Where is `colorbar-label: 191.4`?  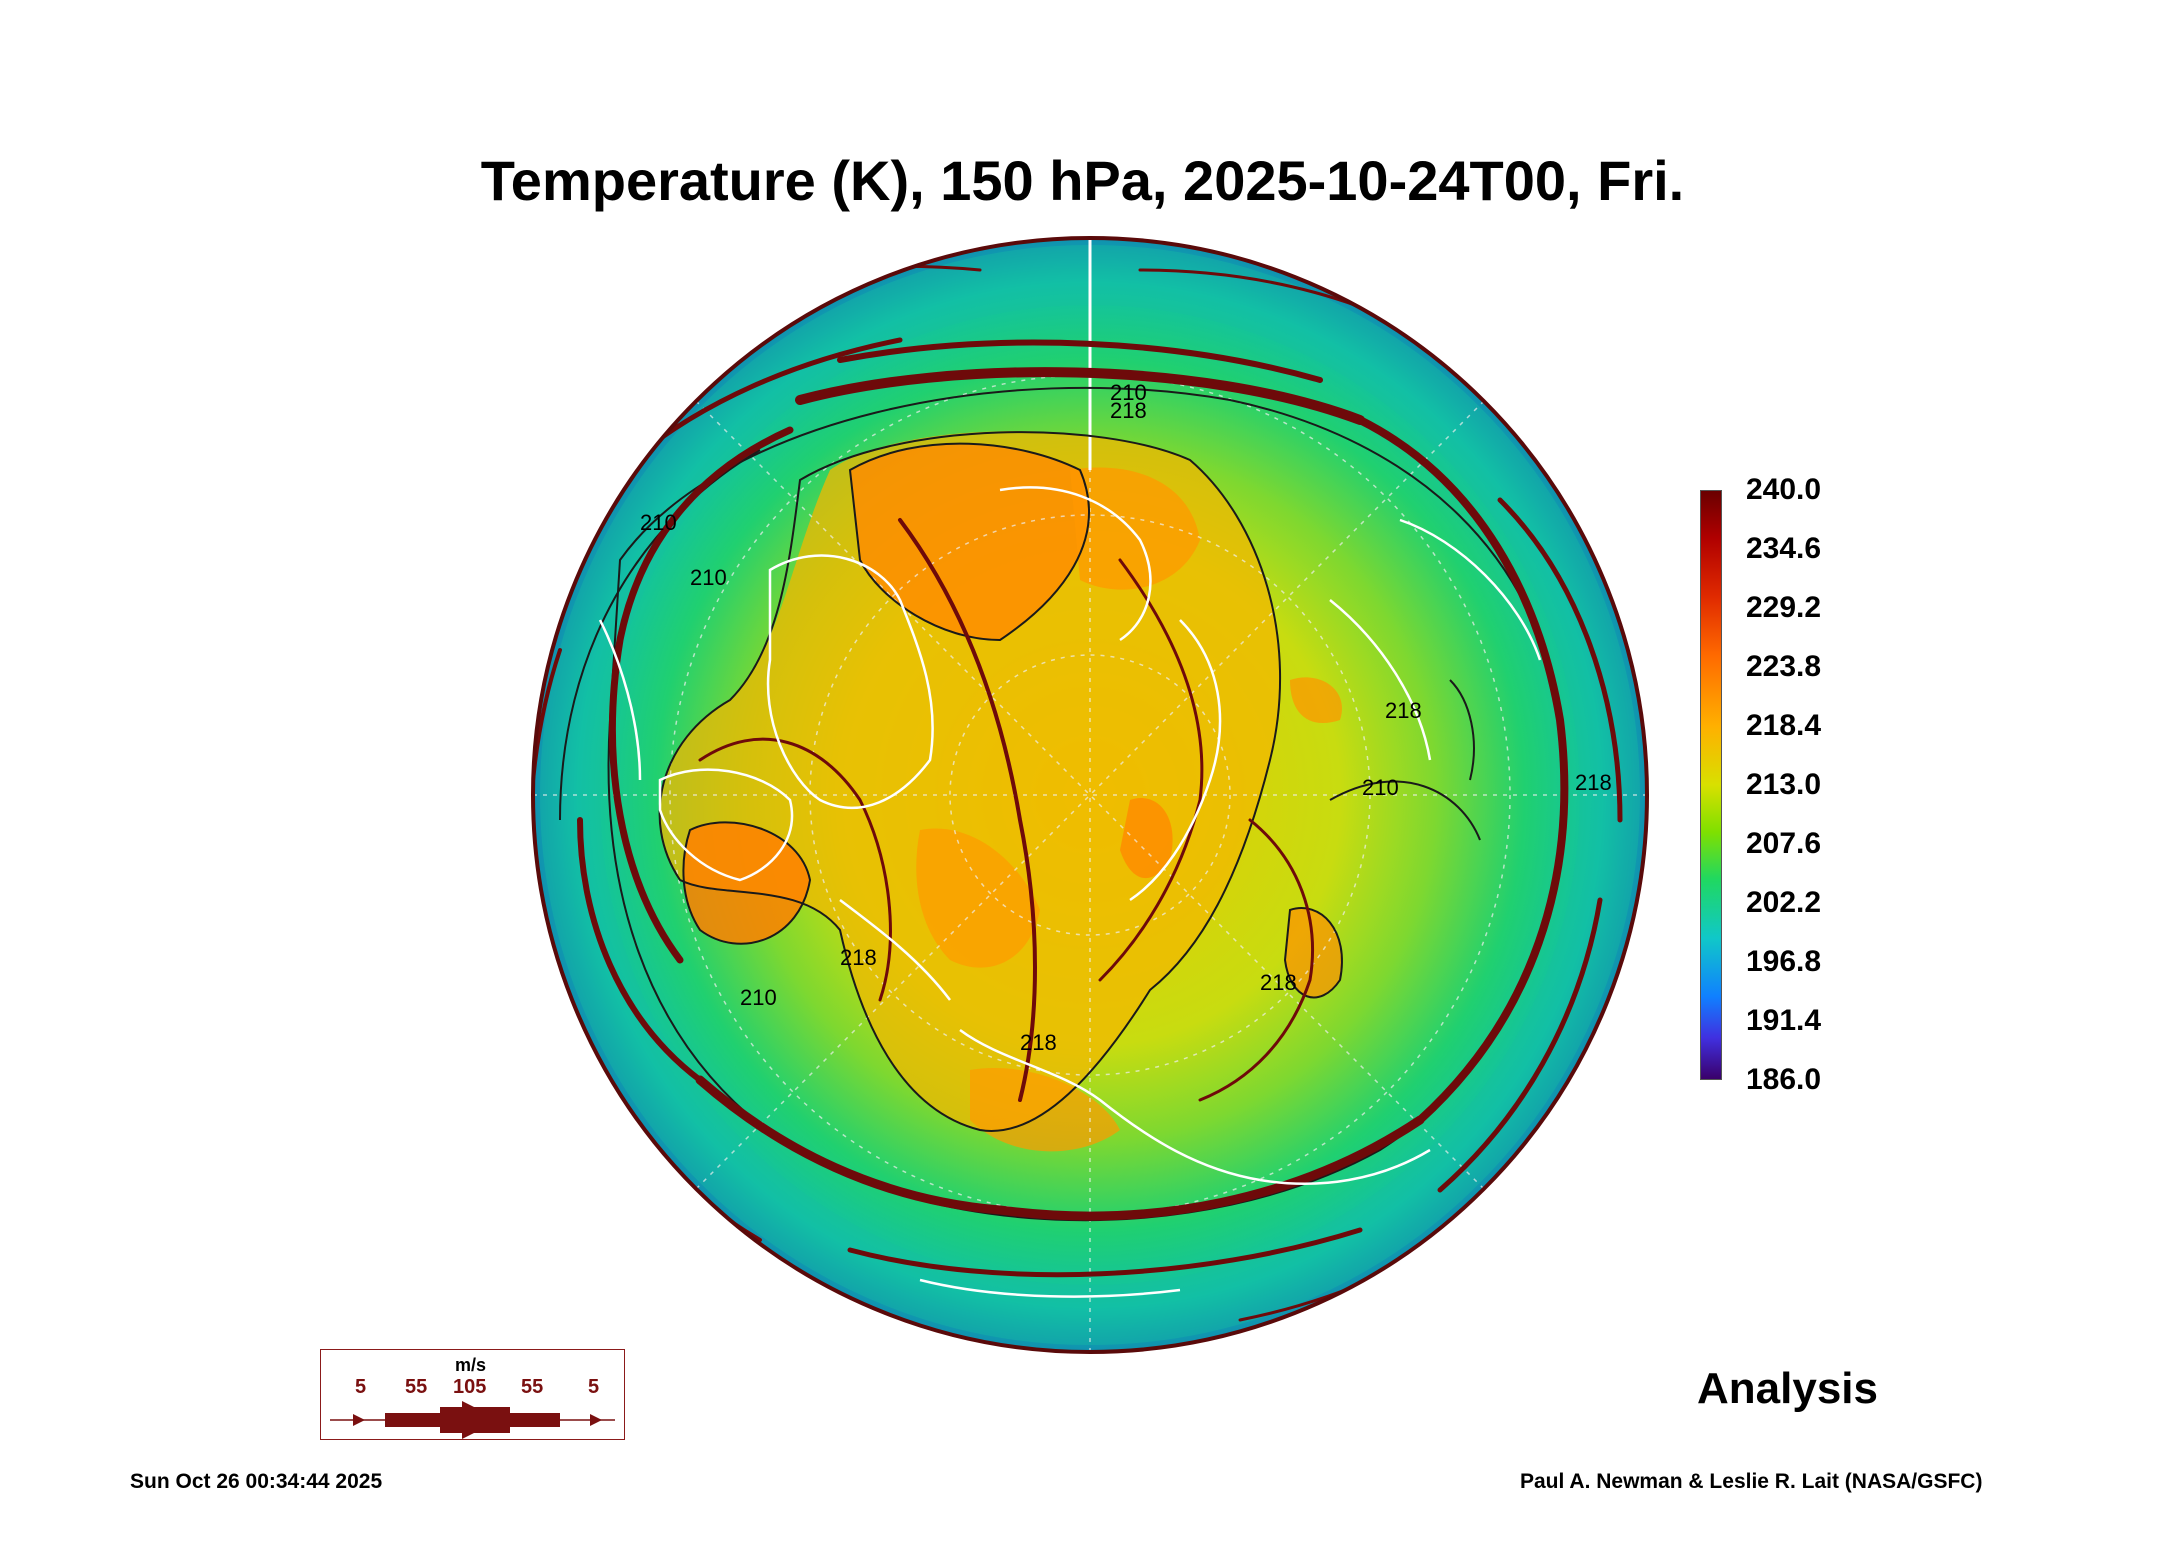
colorbar-label: 191.4 is located at coordinates (1784, 1020).